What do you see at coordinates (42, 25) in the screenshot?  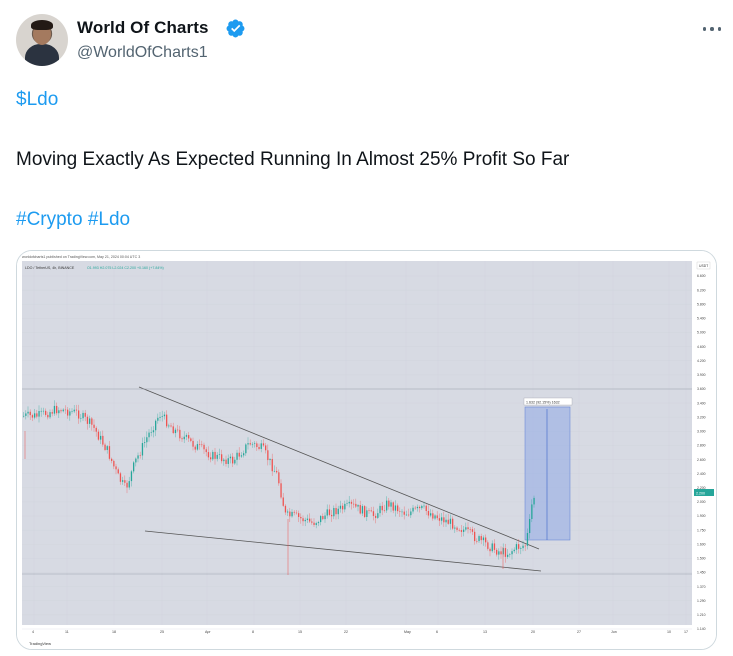 I see `avatar-hair` at bounding box center [42, 25].